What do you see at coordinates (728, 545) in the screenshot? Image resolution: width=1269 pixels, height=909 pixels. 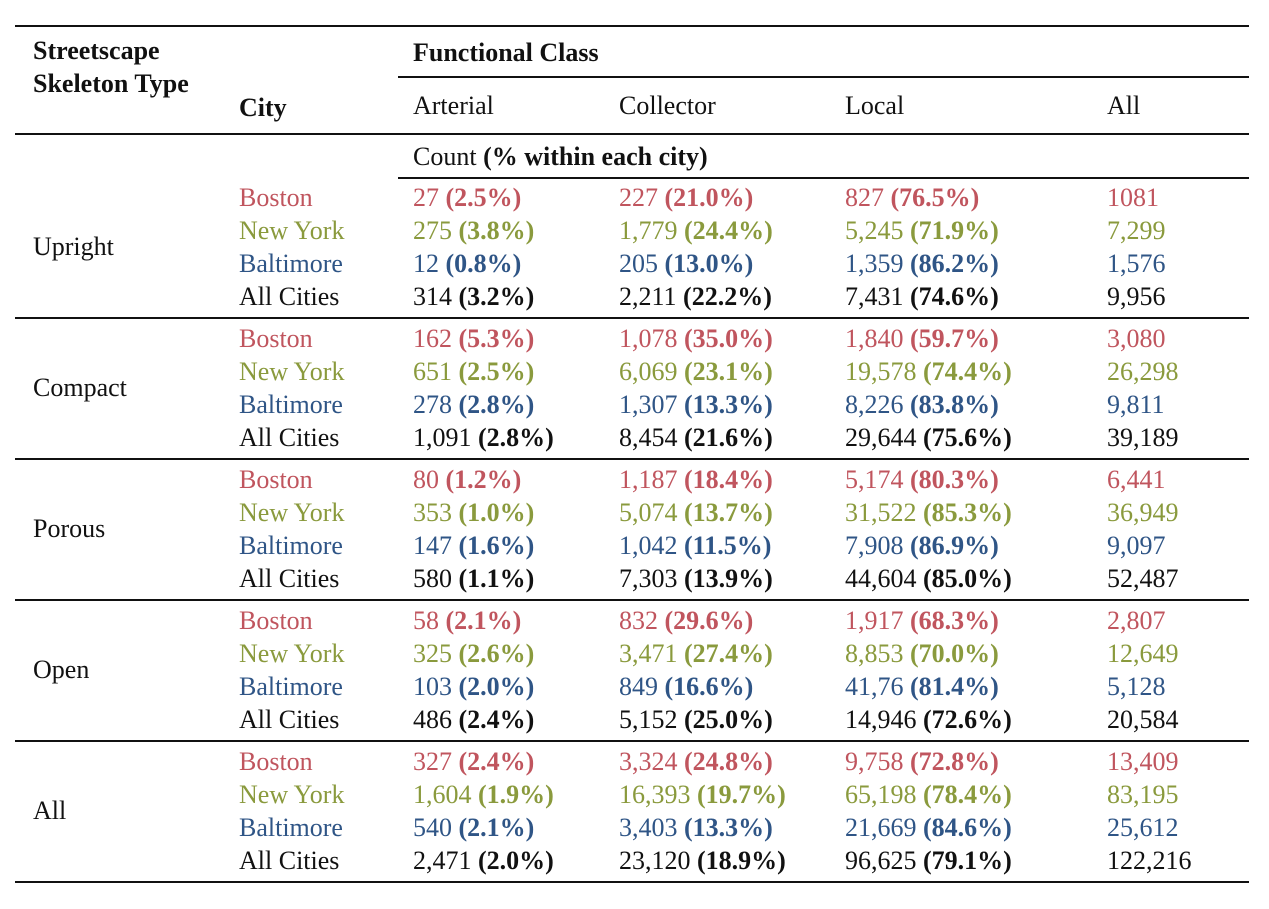 I see `percent-value: (11.5%)` at bounding box center [728, 545].